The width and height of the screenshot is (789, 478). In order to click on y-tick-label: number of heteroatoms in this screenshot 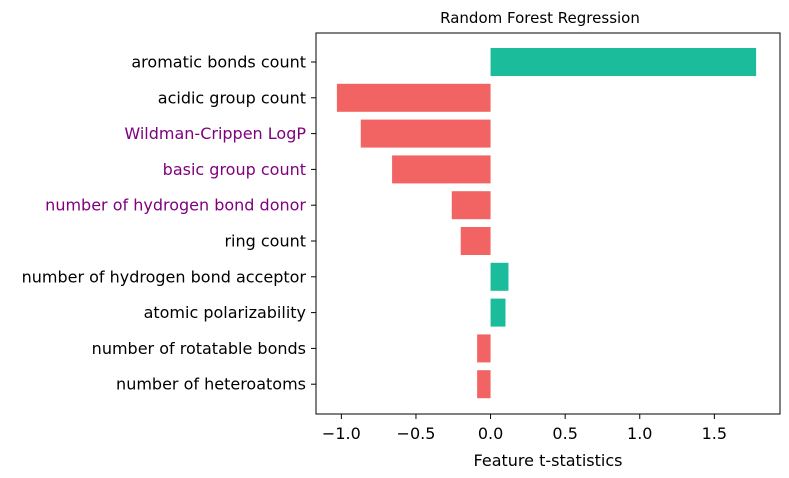, I will do `click(211, 384)`.